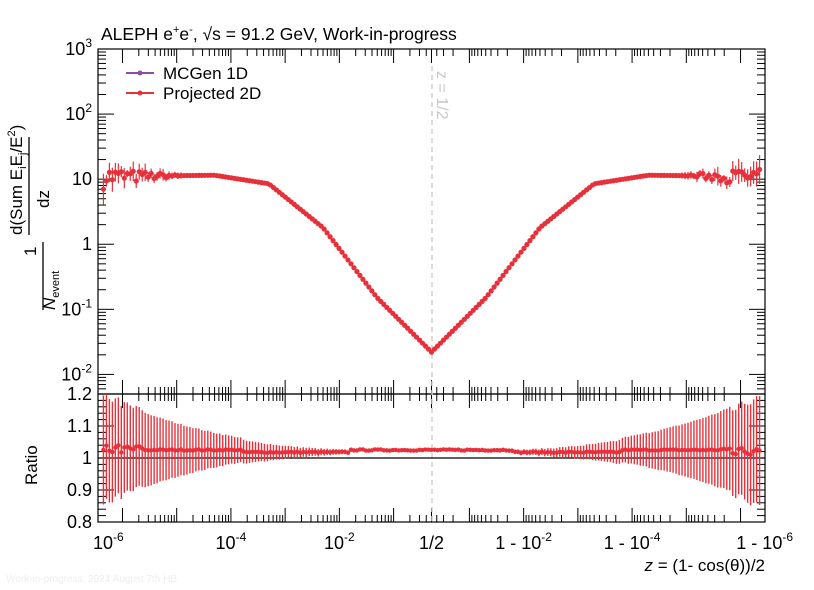  What do you see at coordinates (79, 394) in the screenshot?
I see `ratio-y-tick-label: 1.2` at bounding box center [79, 394].